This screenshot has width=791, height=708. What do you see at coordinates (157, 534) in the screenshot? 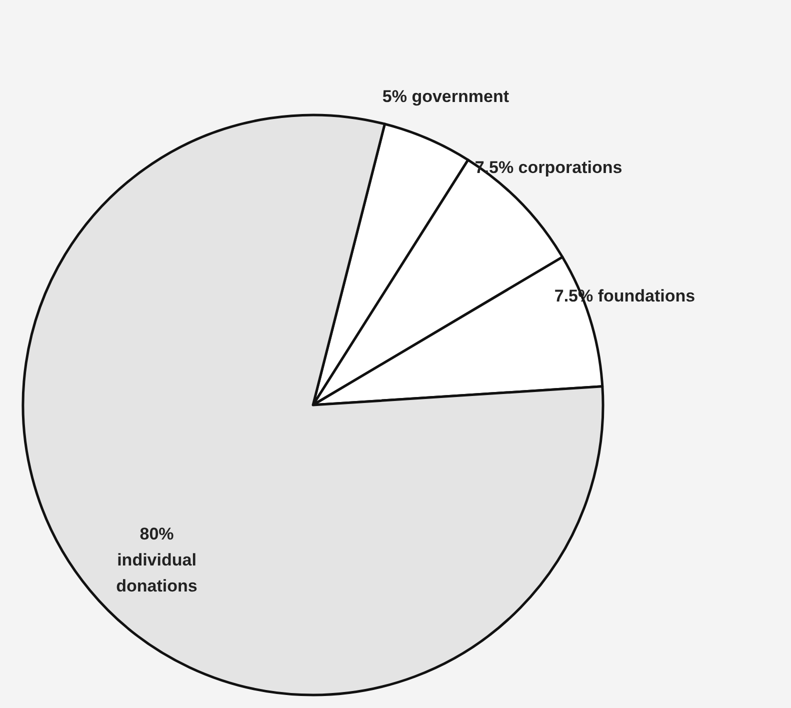
I see `data-label: 80%` at bounding box center [157, 534].